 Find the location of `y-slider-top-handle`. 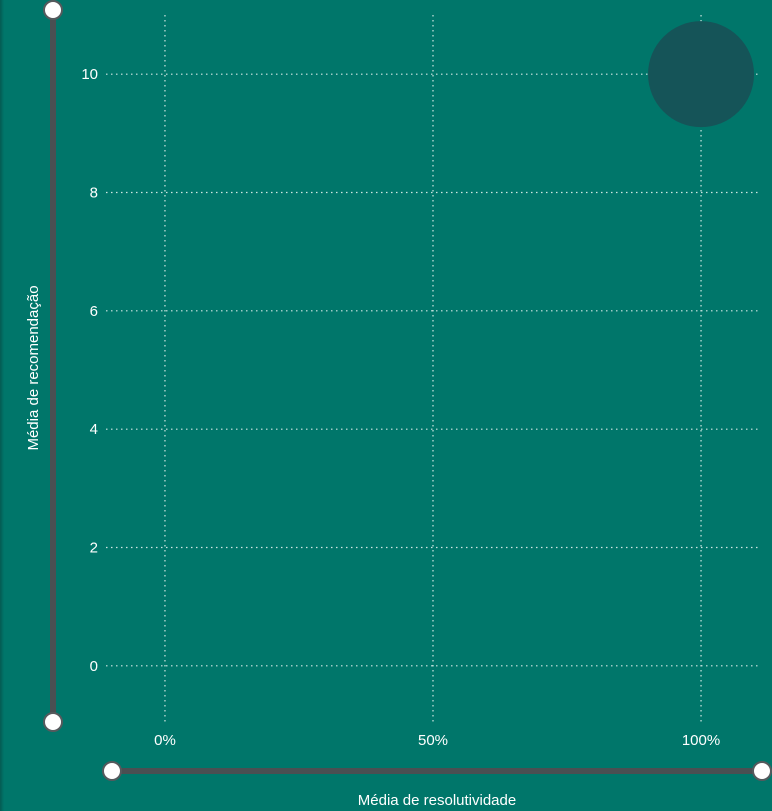

y-slider-top-handle is located at coordinates (53, 10).